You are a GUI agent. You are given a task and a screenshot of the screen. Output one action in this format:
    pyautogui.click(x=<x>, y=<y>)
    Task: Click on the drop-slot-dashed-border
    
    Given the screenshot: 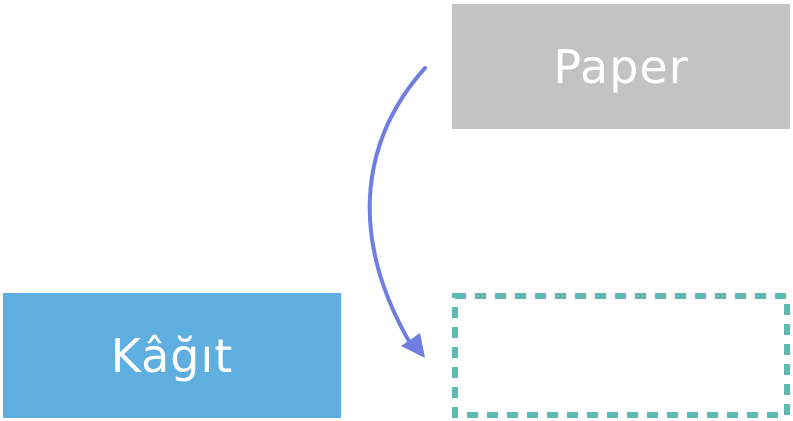 What is the action you would take?
    pyautogui.click(x=621, y=355)
    